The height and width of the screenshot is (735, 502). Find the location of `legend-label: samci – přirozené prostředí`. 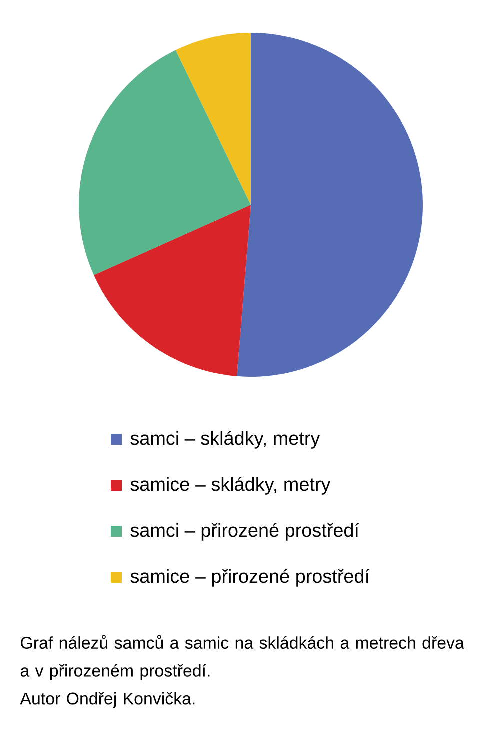

legend-label: samci – přirozené prostředí is located at coordinates (245, 532).